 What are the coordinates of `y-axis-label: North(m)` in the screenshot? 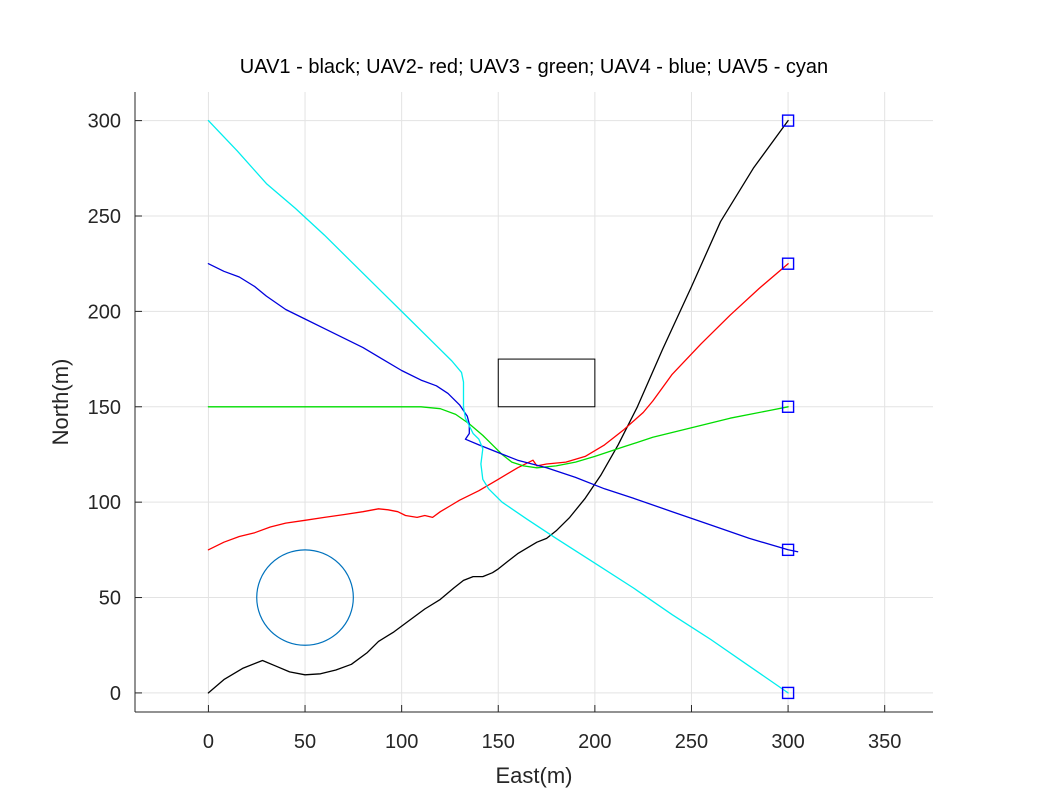 It's located at (60, 402).